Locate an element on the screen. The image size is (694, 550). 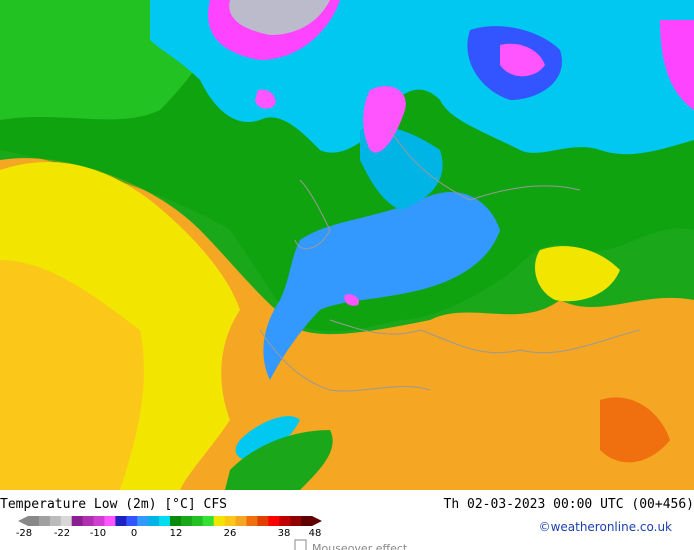
colorbar-tick-label: -10 is located at coordinates (98, 533).